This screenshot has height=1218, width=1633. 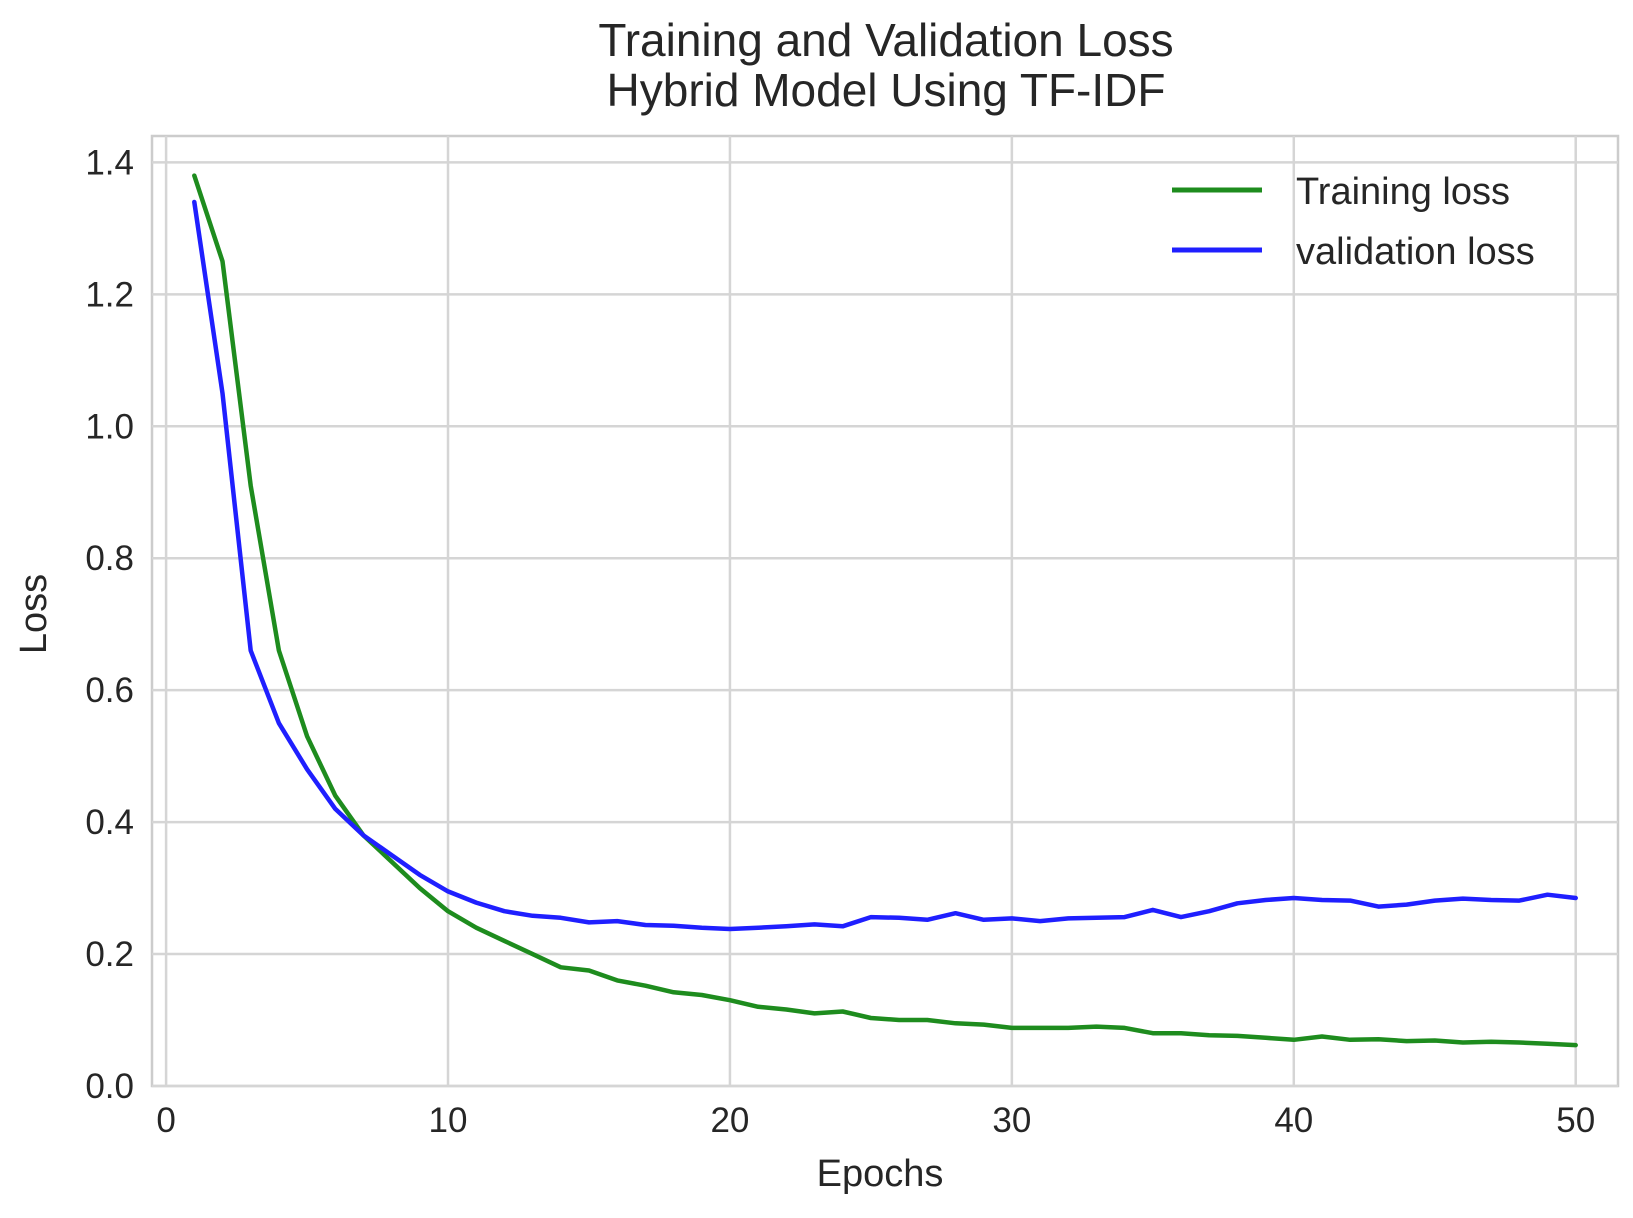 I want to click on y-tick-label: 1.2, so click(x=109, y=294).